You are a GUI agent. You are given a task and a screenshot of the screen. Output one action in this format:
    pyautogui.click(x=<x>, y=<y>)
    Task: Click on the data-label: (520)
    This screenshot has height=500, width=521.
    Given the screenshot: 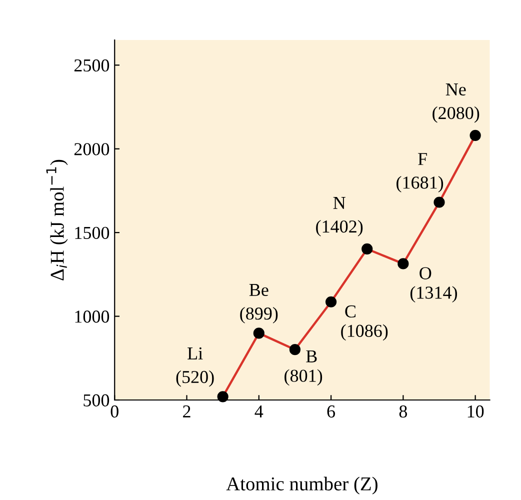 What is the action you would take?
    pyautogui.click(x=195, y=378)
    